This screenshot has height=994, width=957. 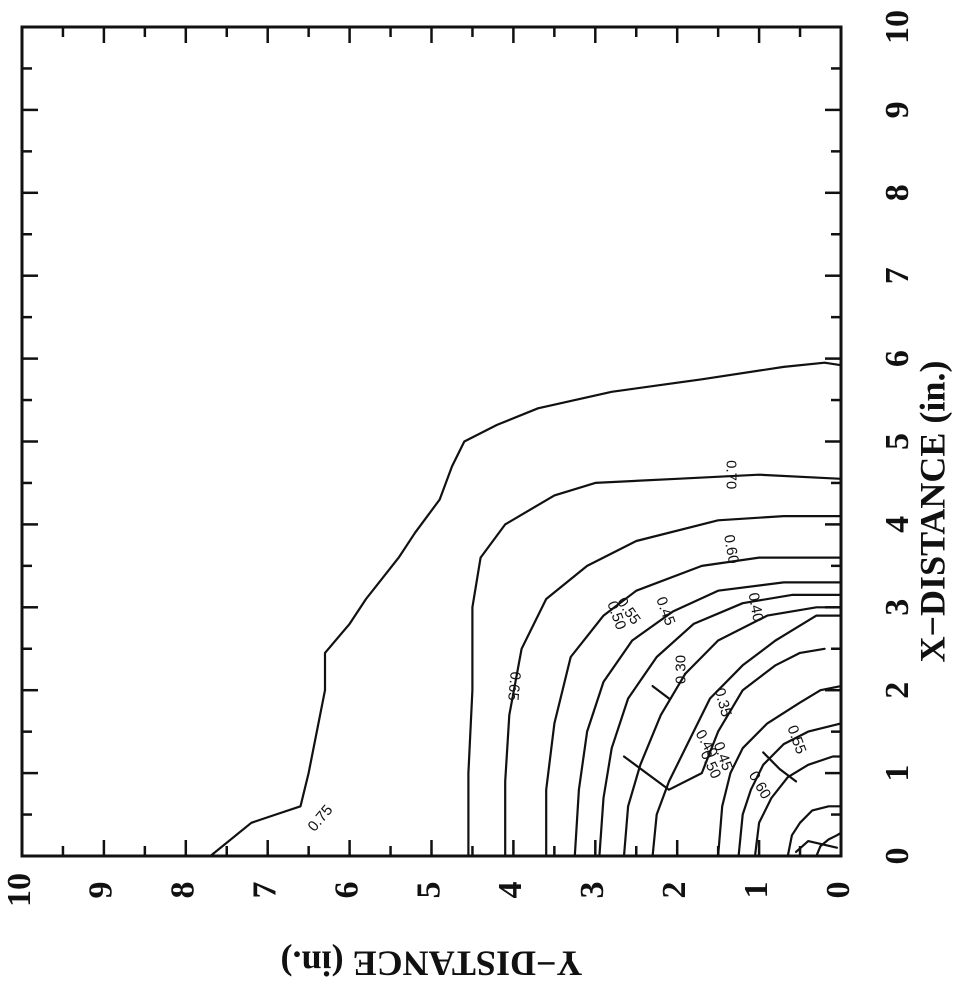 What do you see at coordinates (321, 818) in the screenshot?
I see `contour-label-0: 0.75` at bounding box center [321, 818].